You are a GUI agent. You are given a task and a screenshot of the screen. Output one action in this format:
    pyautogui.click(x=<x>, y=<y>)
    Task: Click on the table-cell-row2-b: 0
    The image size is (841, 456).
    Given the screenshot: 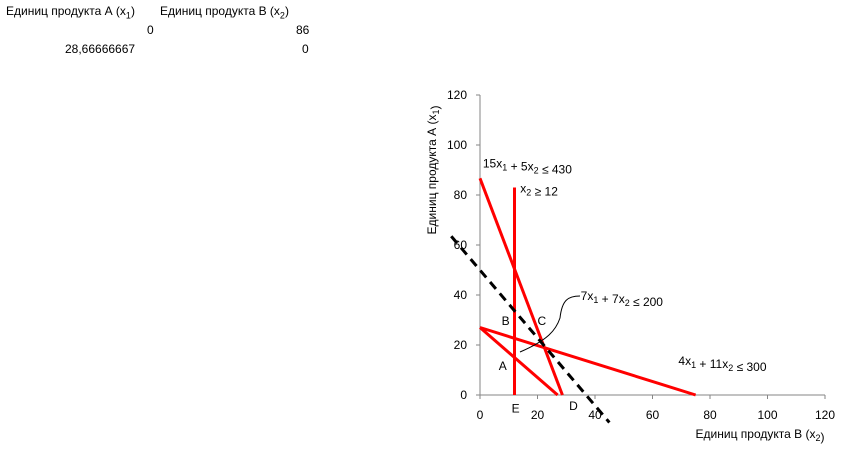 What is the action you would take?
    pyautogui.click(x=305, y=49)
    